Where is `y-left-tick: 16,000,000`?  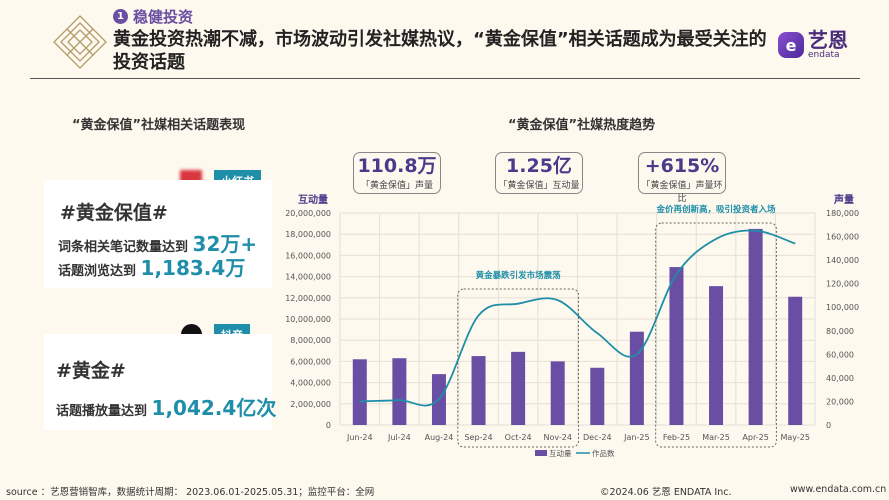
y-left-tick: 16,000,000 is located at coordinates (308, 255).